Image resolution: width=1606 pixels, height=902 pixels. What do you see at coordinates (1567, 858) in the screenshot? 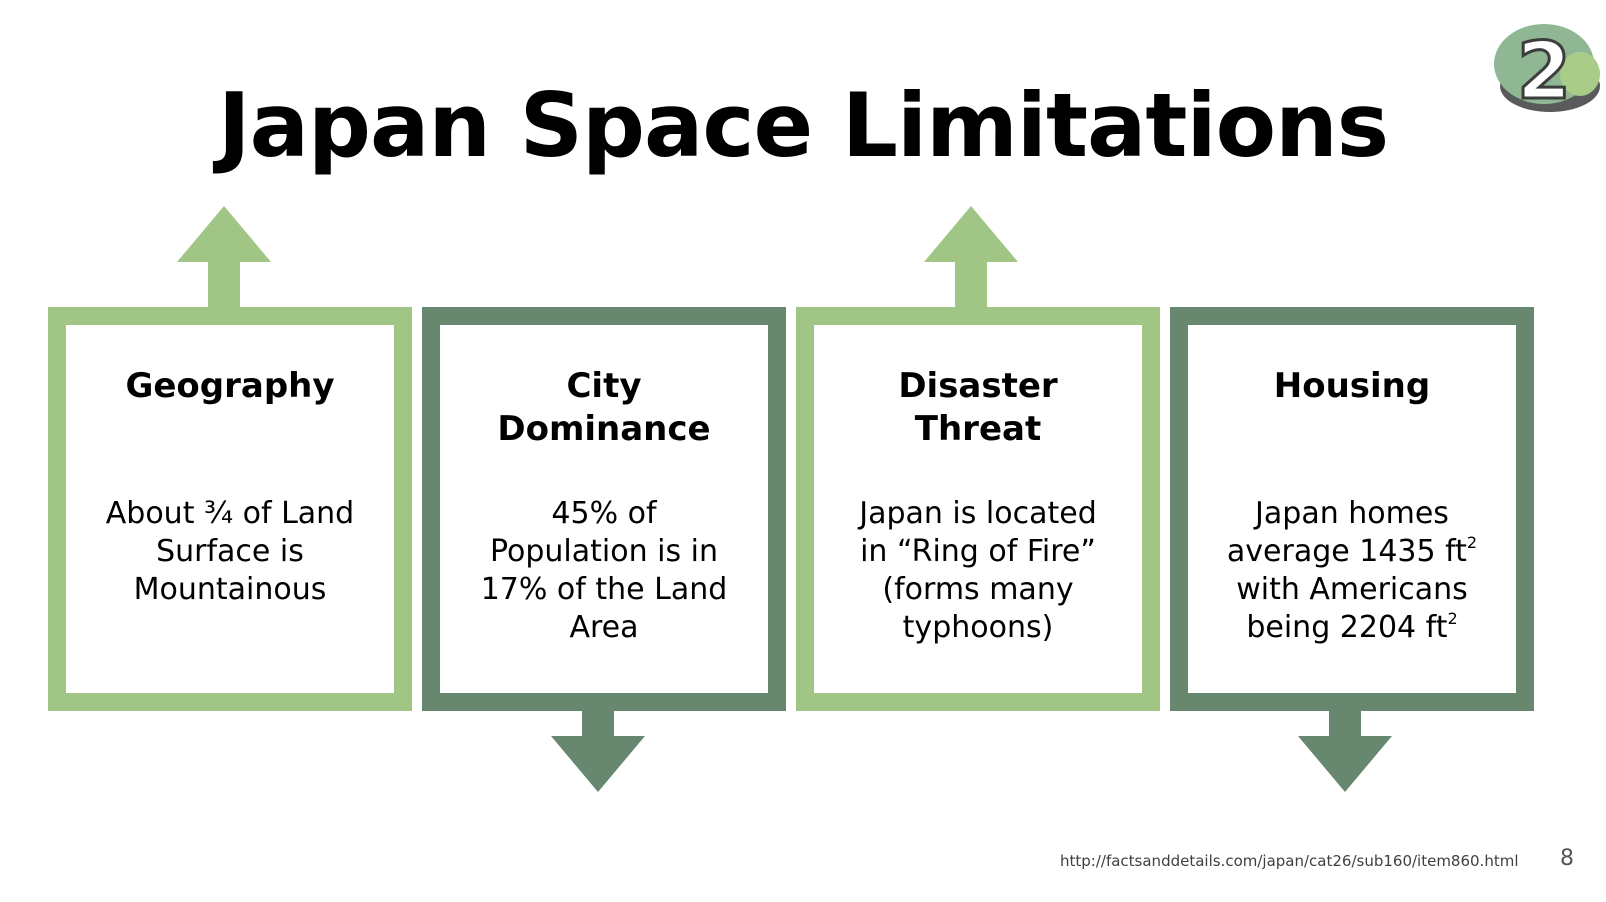
I see `page-number: 8` at bounding box center [1567, 858].